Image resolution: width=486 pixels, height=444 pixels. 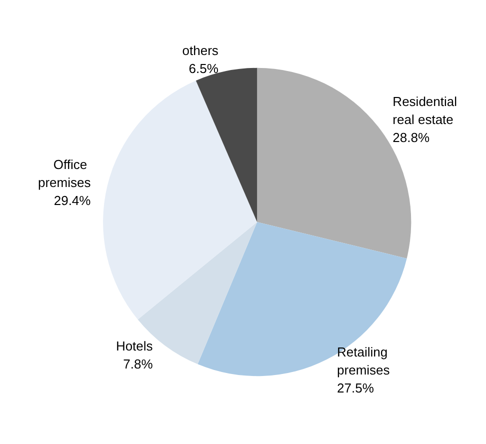 I want to click on data-label: 7.8%, so click(x=138, y=364).